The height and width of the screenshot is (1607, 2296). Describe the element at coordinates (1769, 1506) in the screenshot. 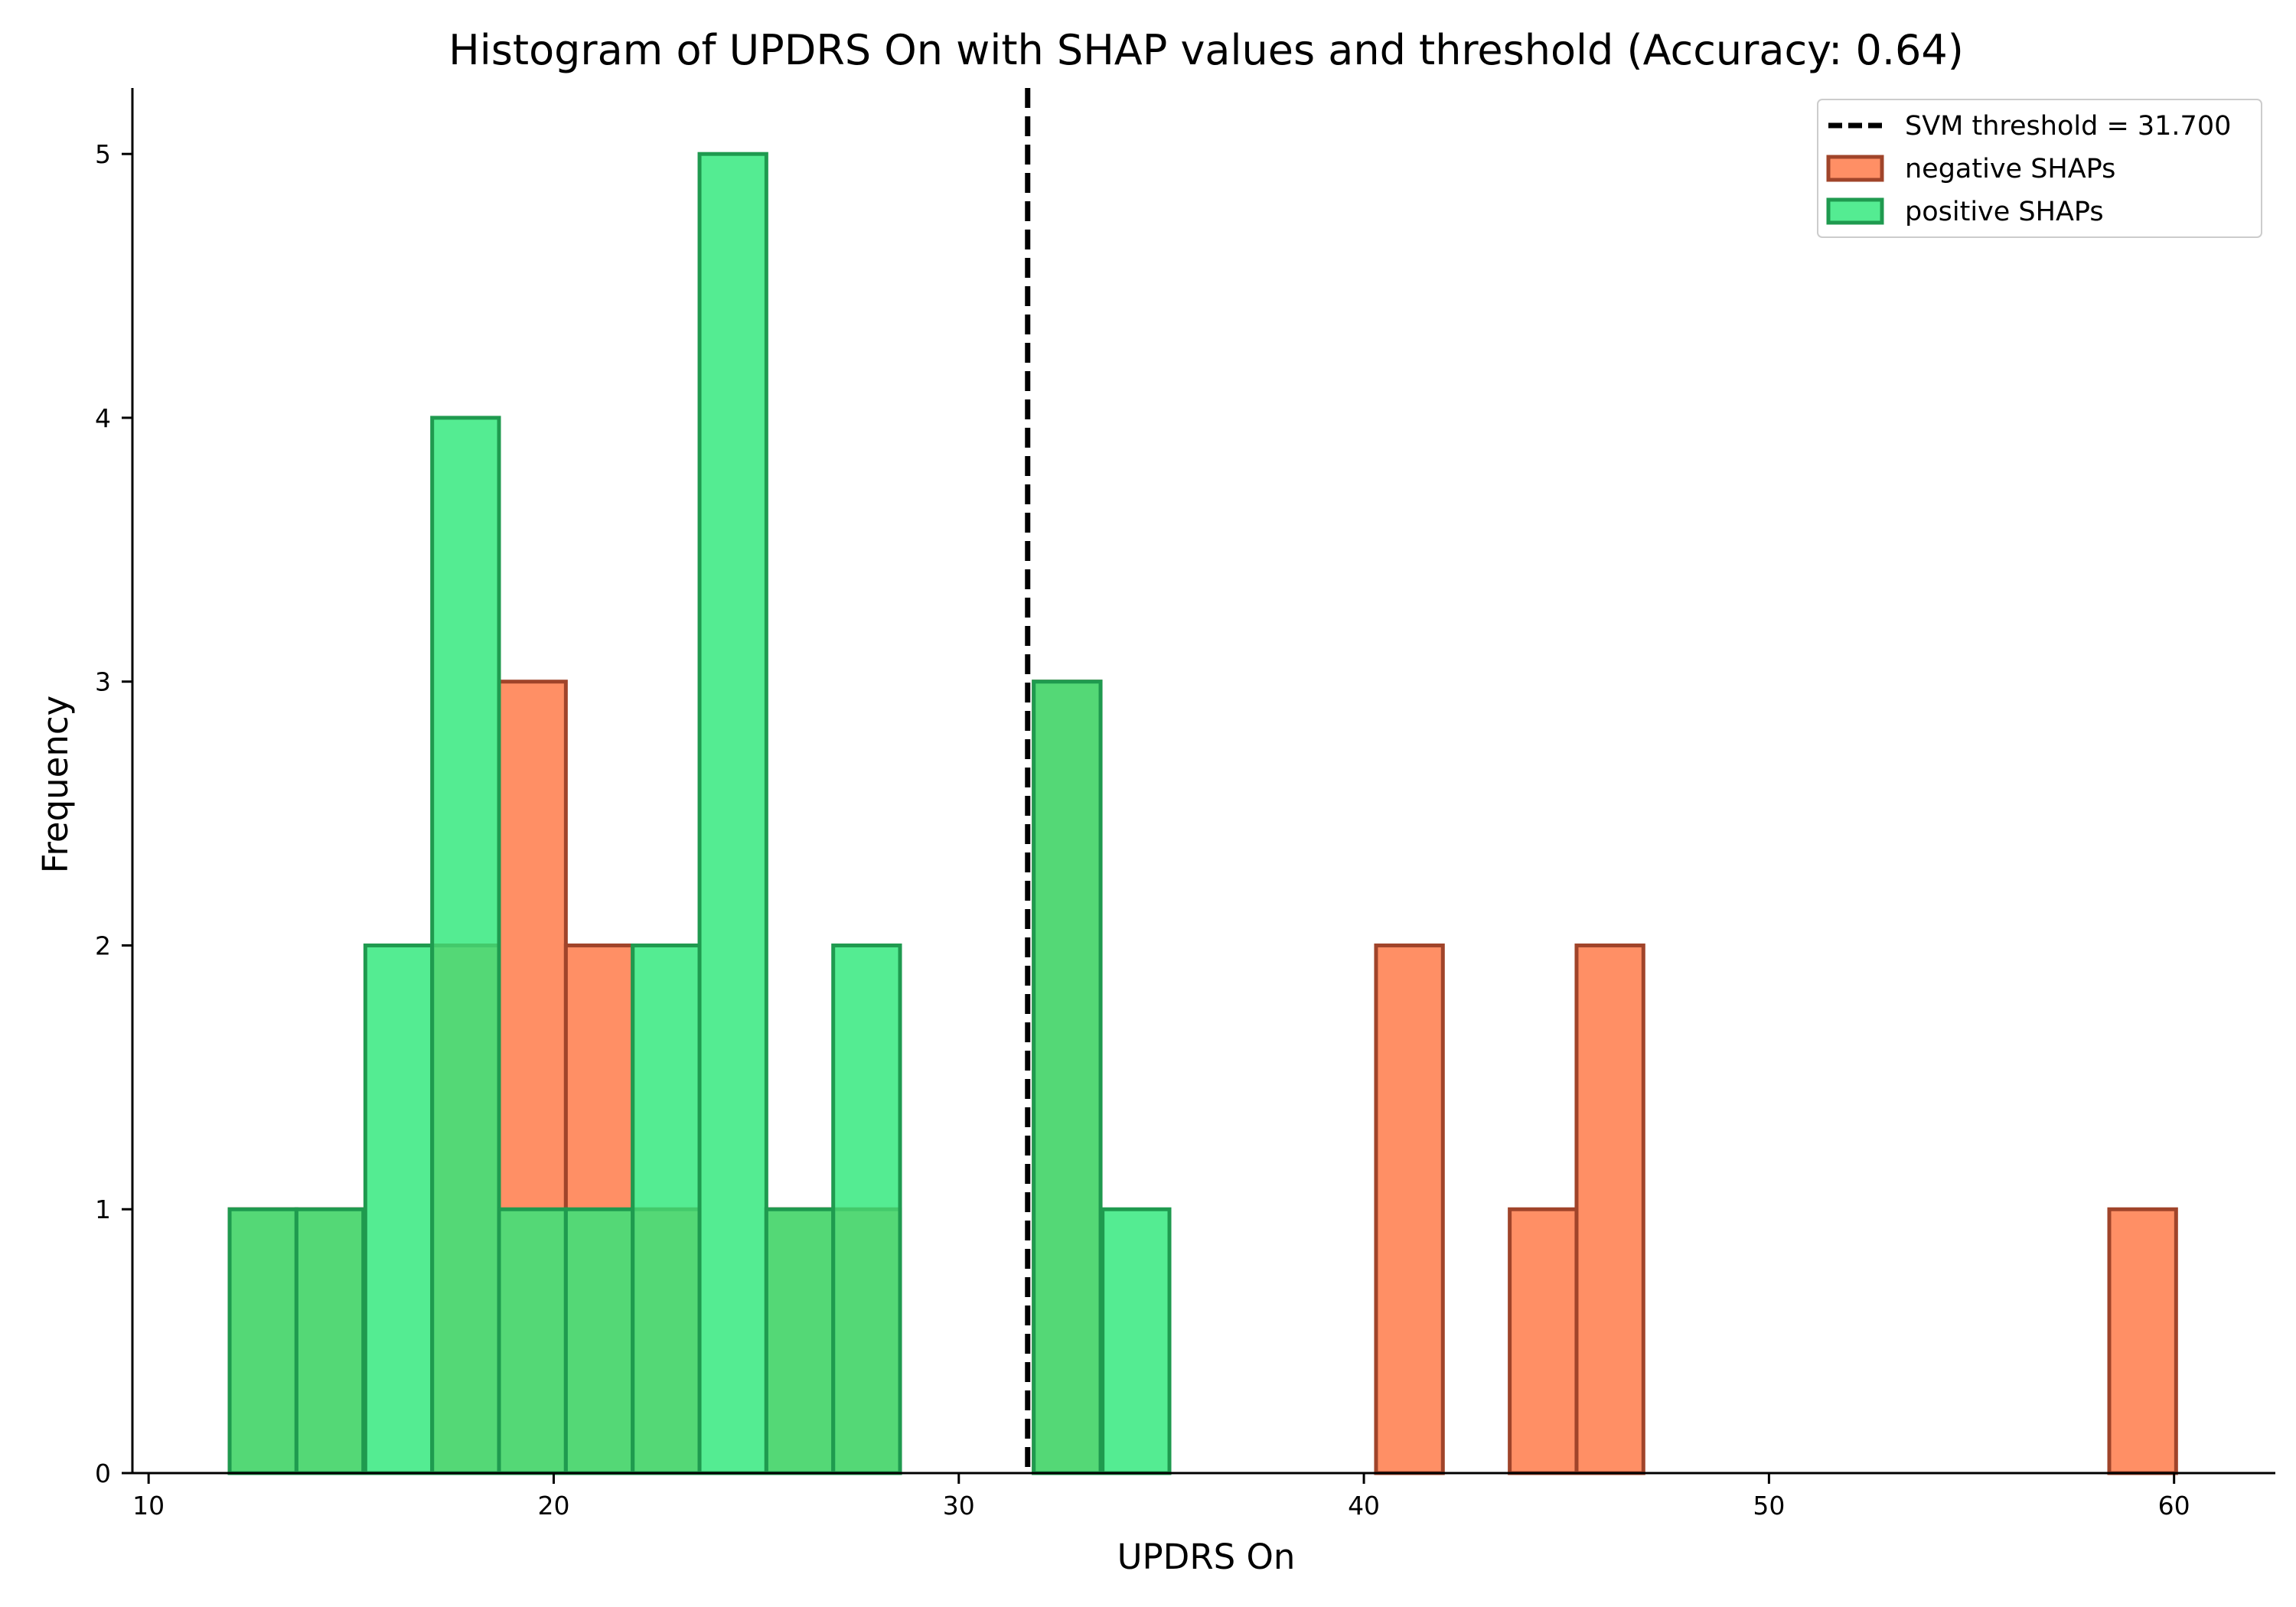

I see `x-tick-label: 50` at that location.